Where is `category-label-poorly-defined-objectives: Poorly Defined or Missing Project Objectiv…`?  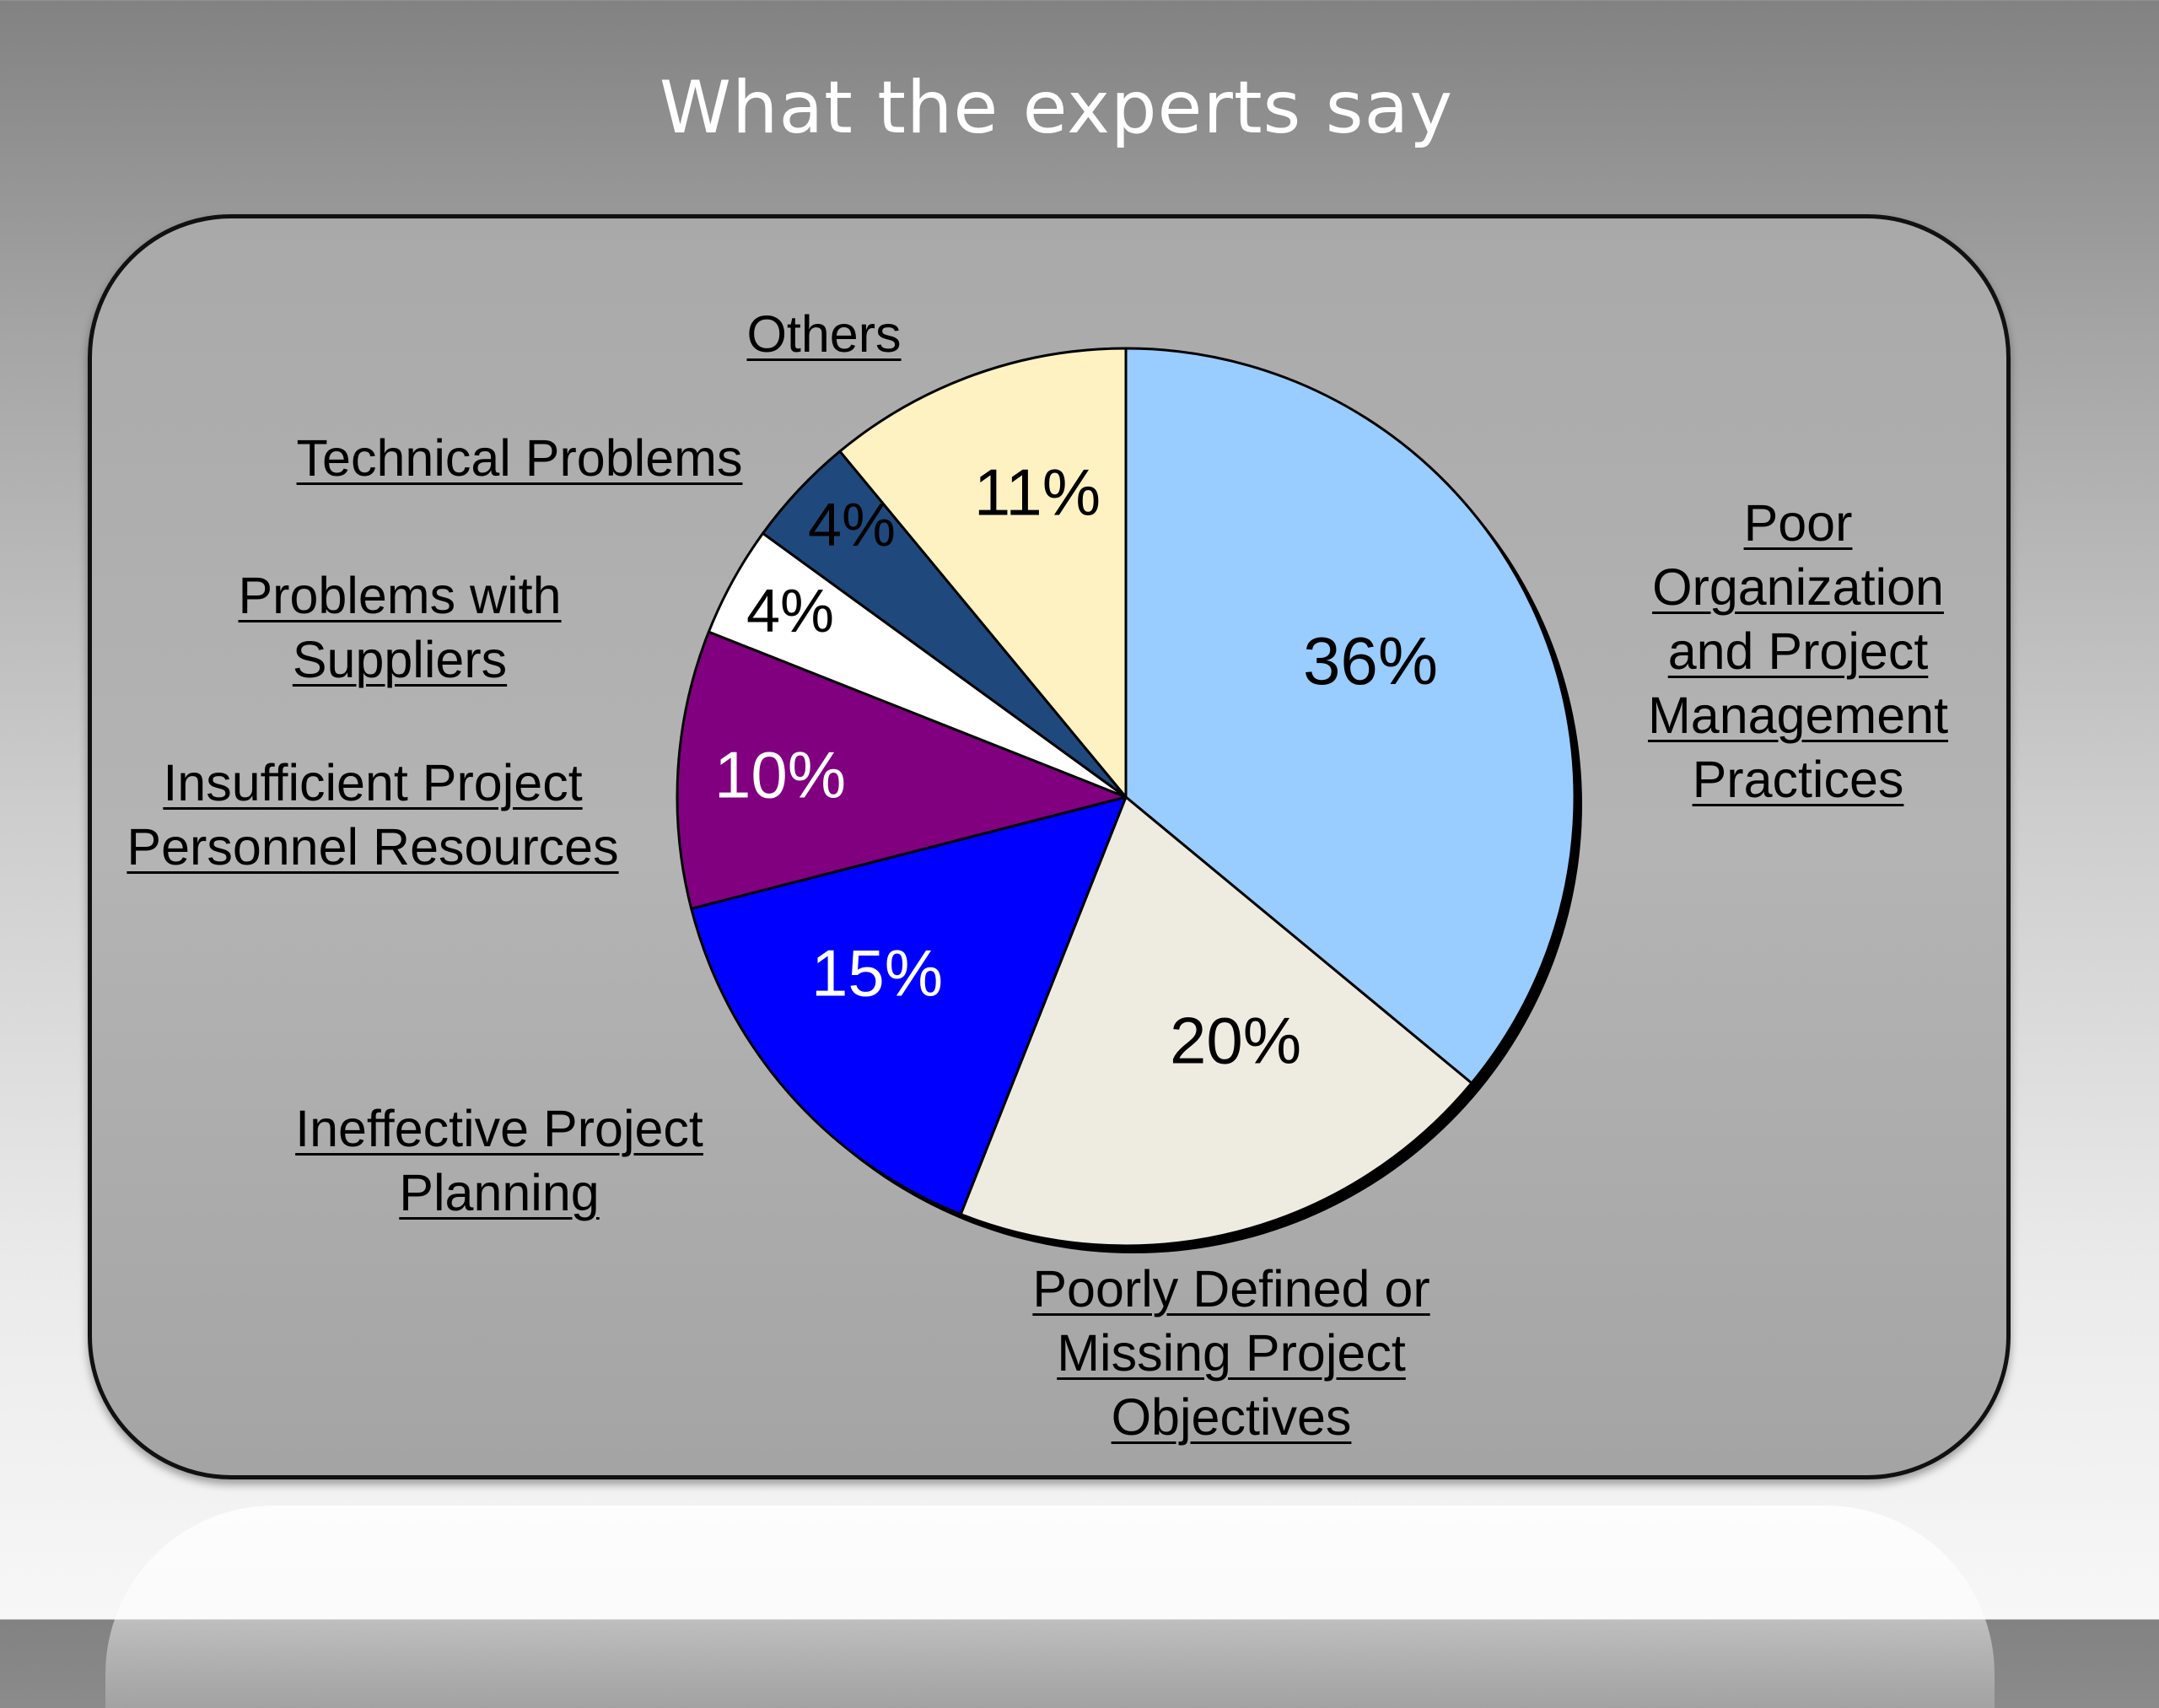 category-label-poorly-defined-objectives: Poorly Defined or Missing Project Objectiv… is located at coordinates (1230, 1353).